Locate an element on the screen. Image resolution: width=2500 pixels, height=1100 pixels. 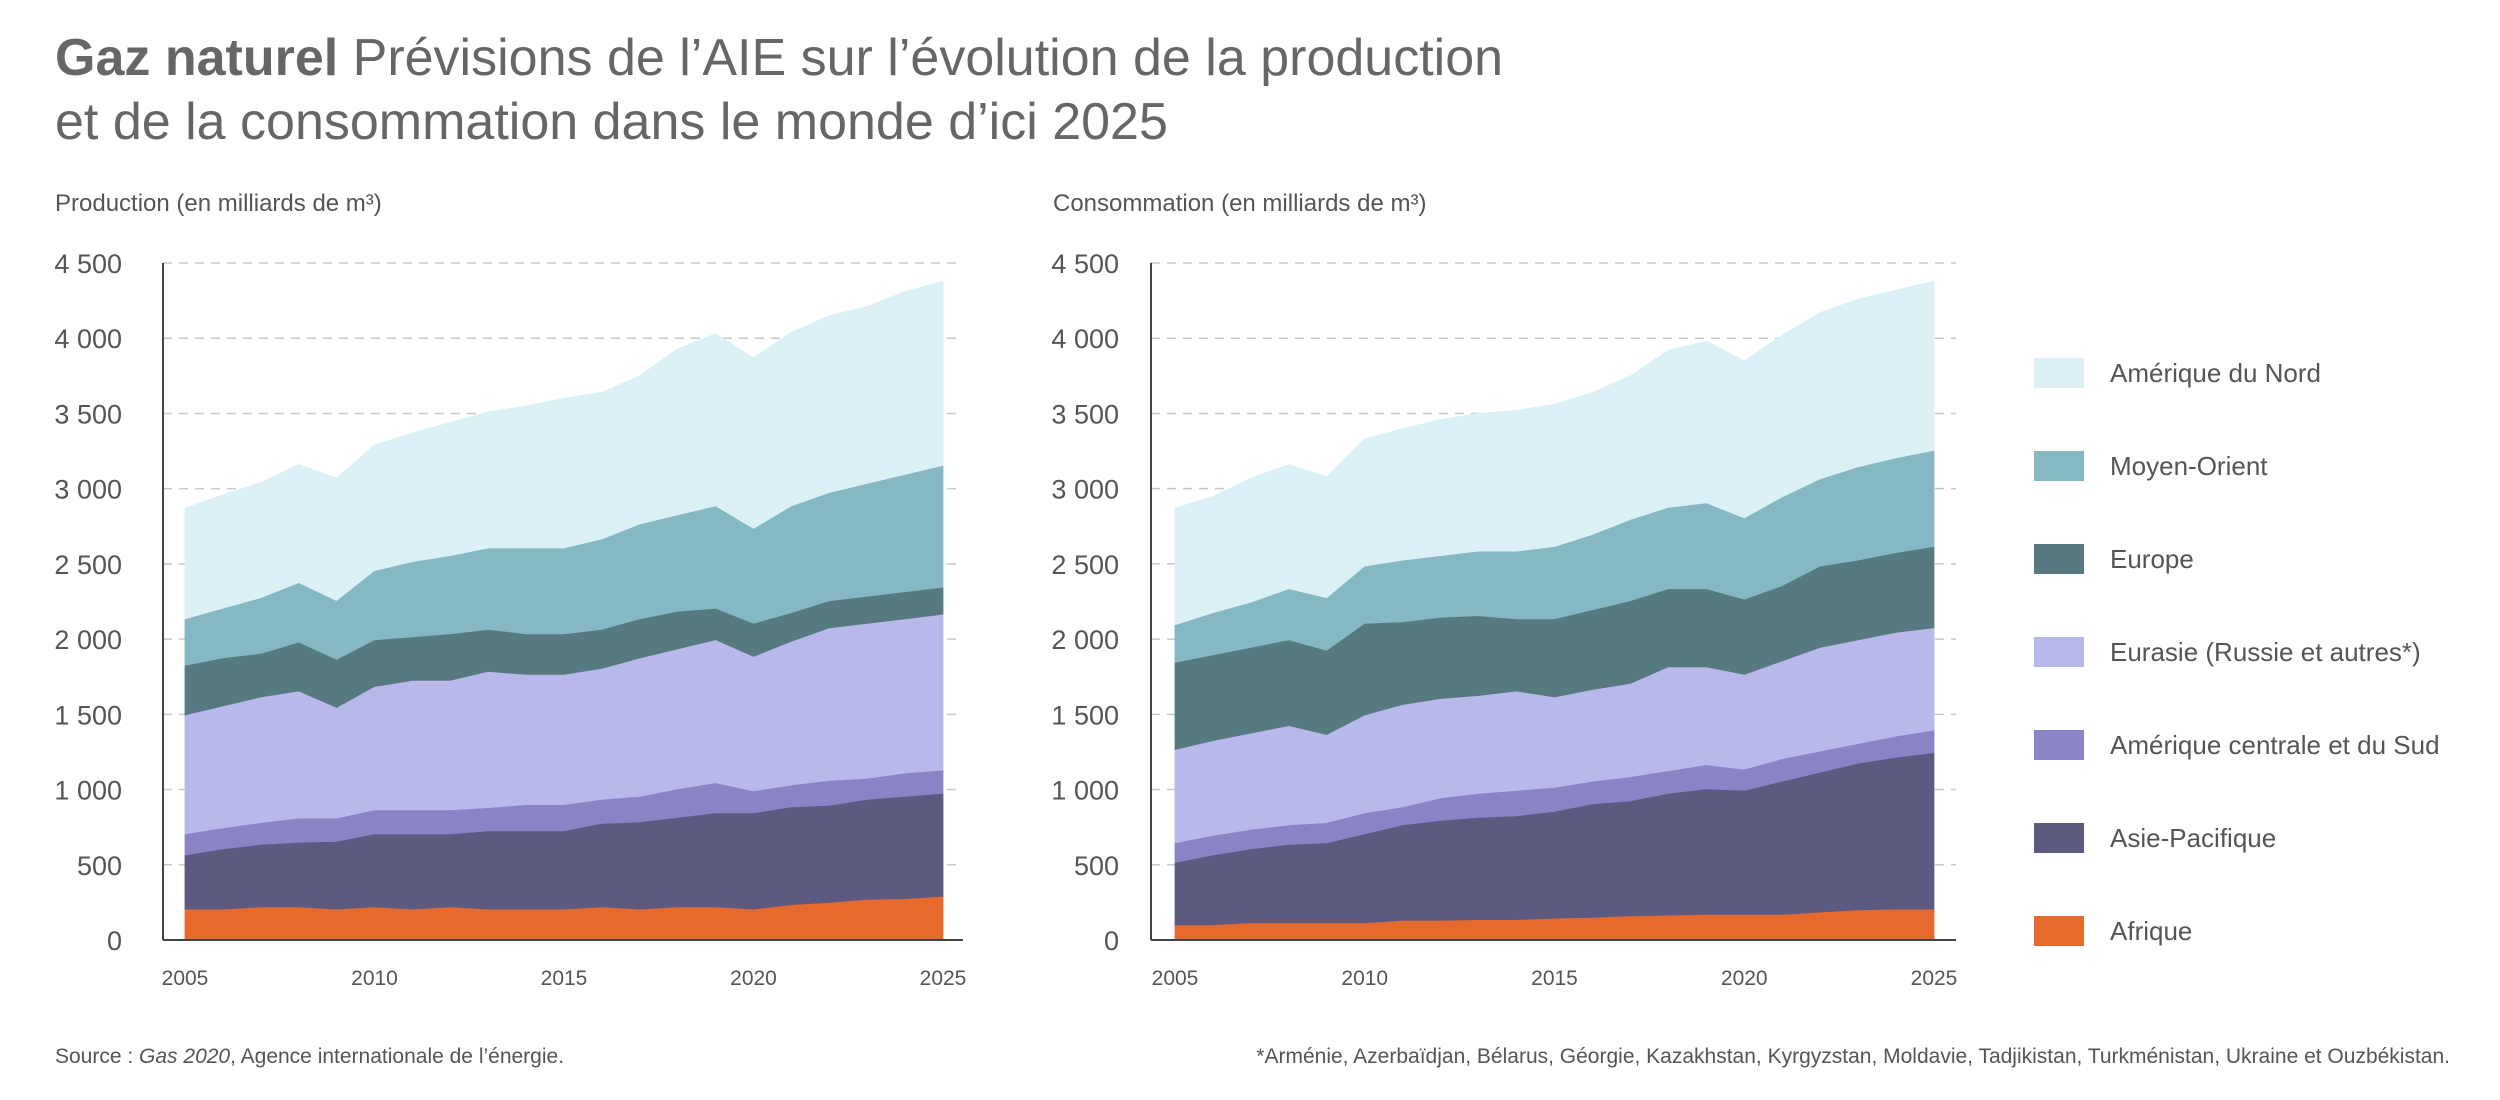
legend-item-moyen-orient: Moyen-Orient is located at coordinates (2151, 466).